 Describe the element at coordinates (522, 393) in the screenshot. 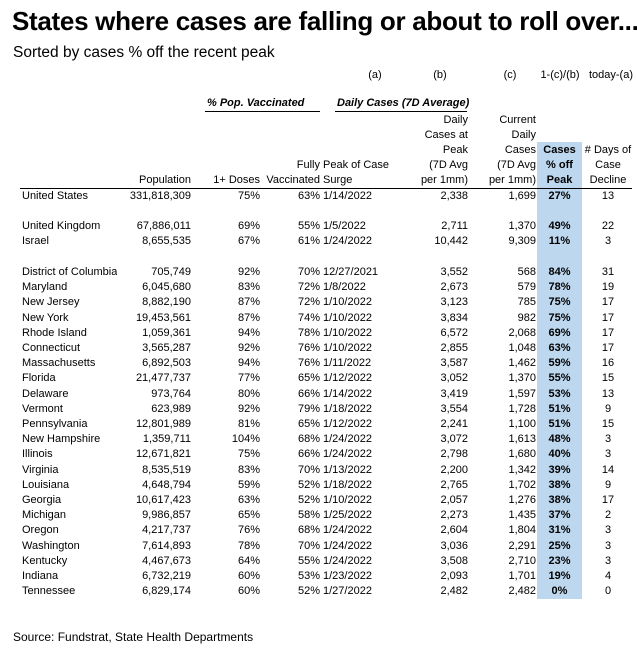

I see `table-cell: 1,597` at that location.